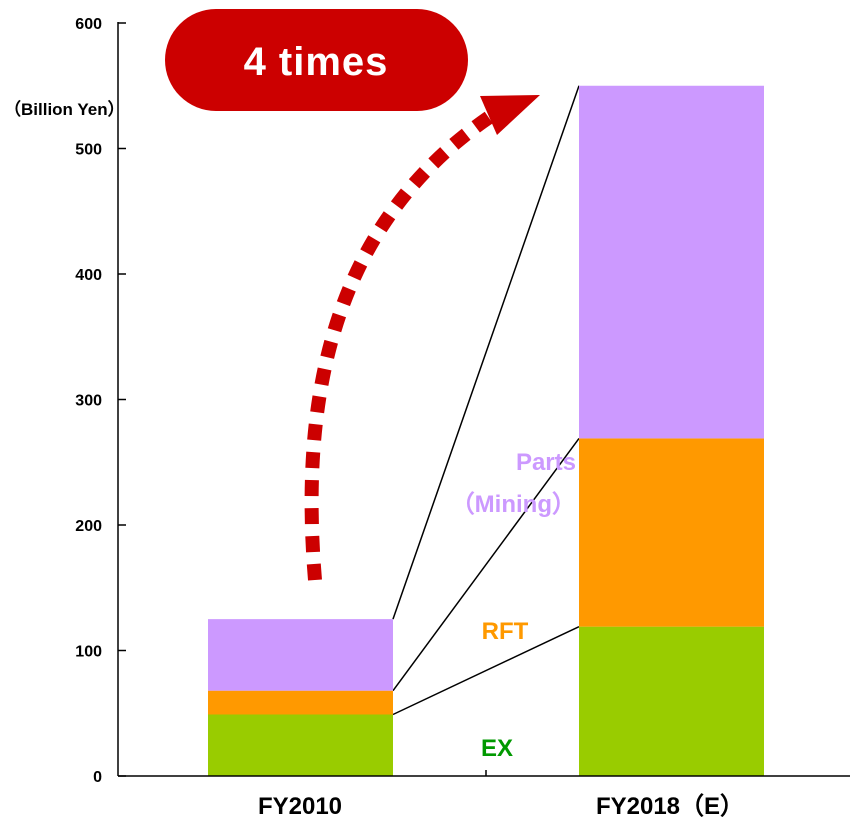 The width and height of the screenshot is (852, 836). I want to click on y-tick-label: 0, so click(97, 777).